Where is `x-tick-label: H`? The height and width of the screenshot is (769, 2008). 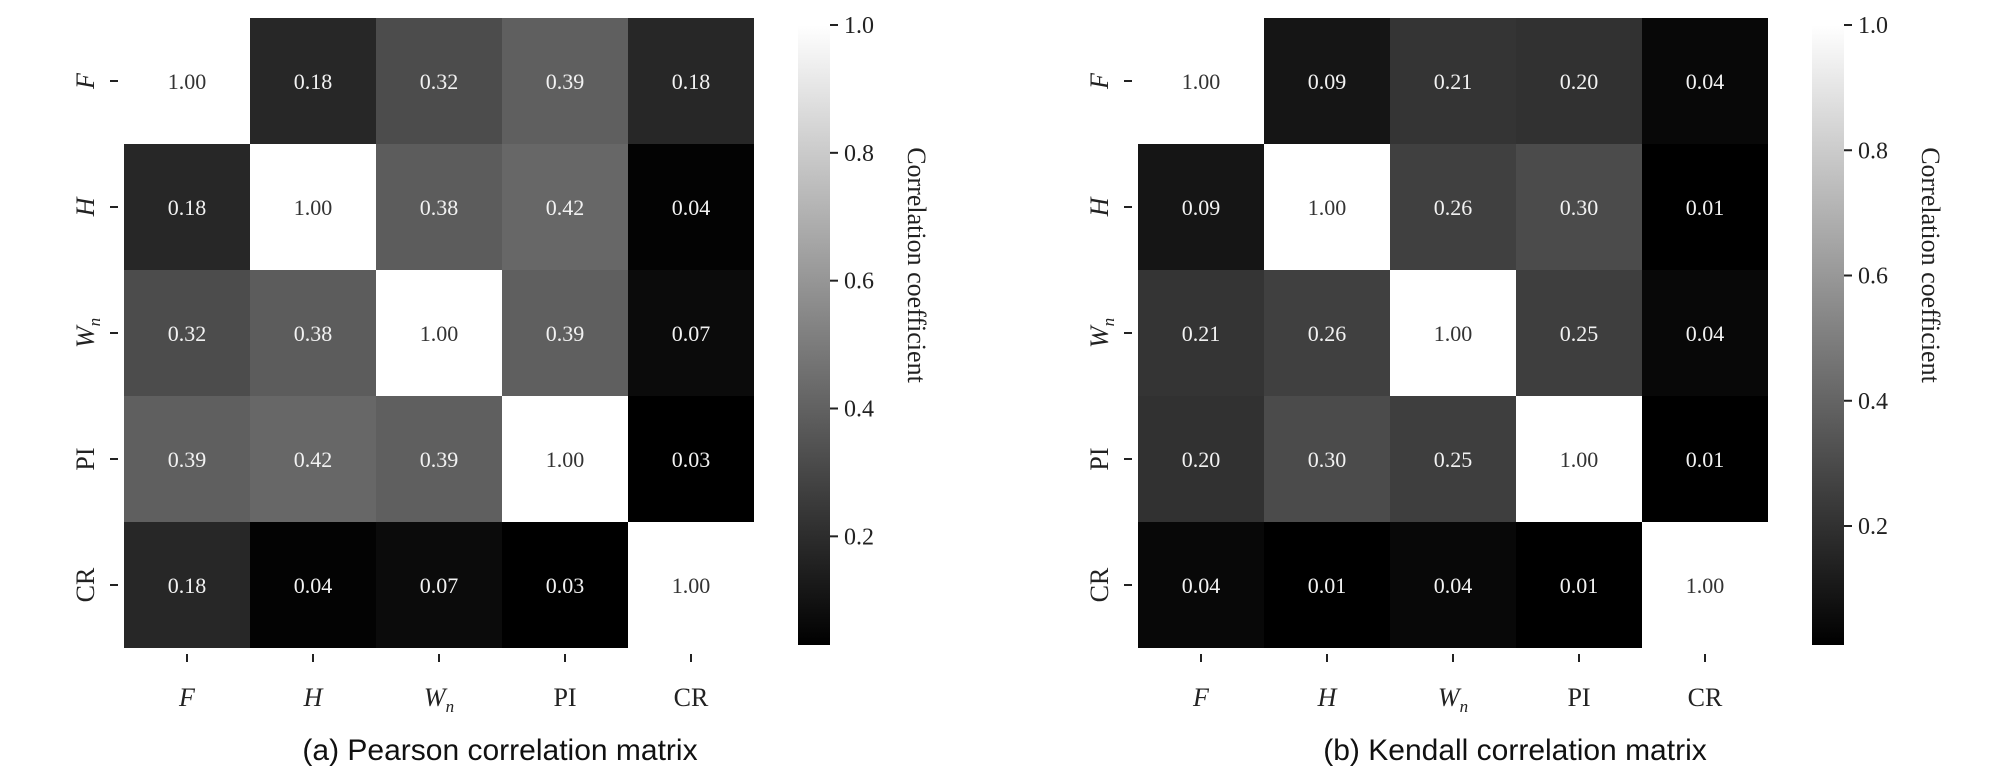 x-tick-label: H is located at coordinates (1327, 697).